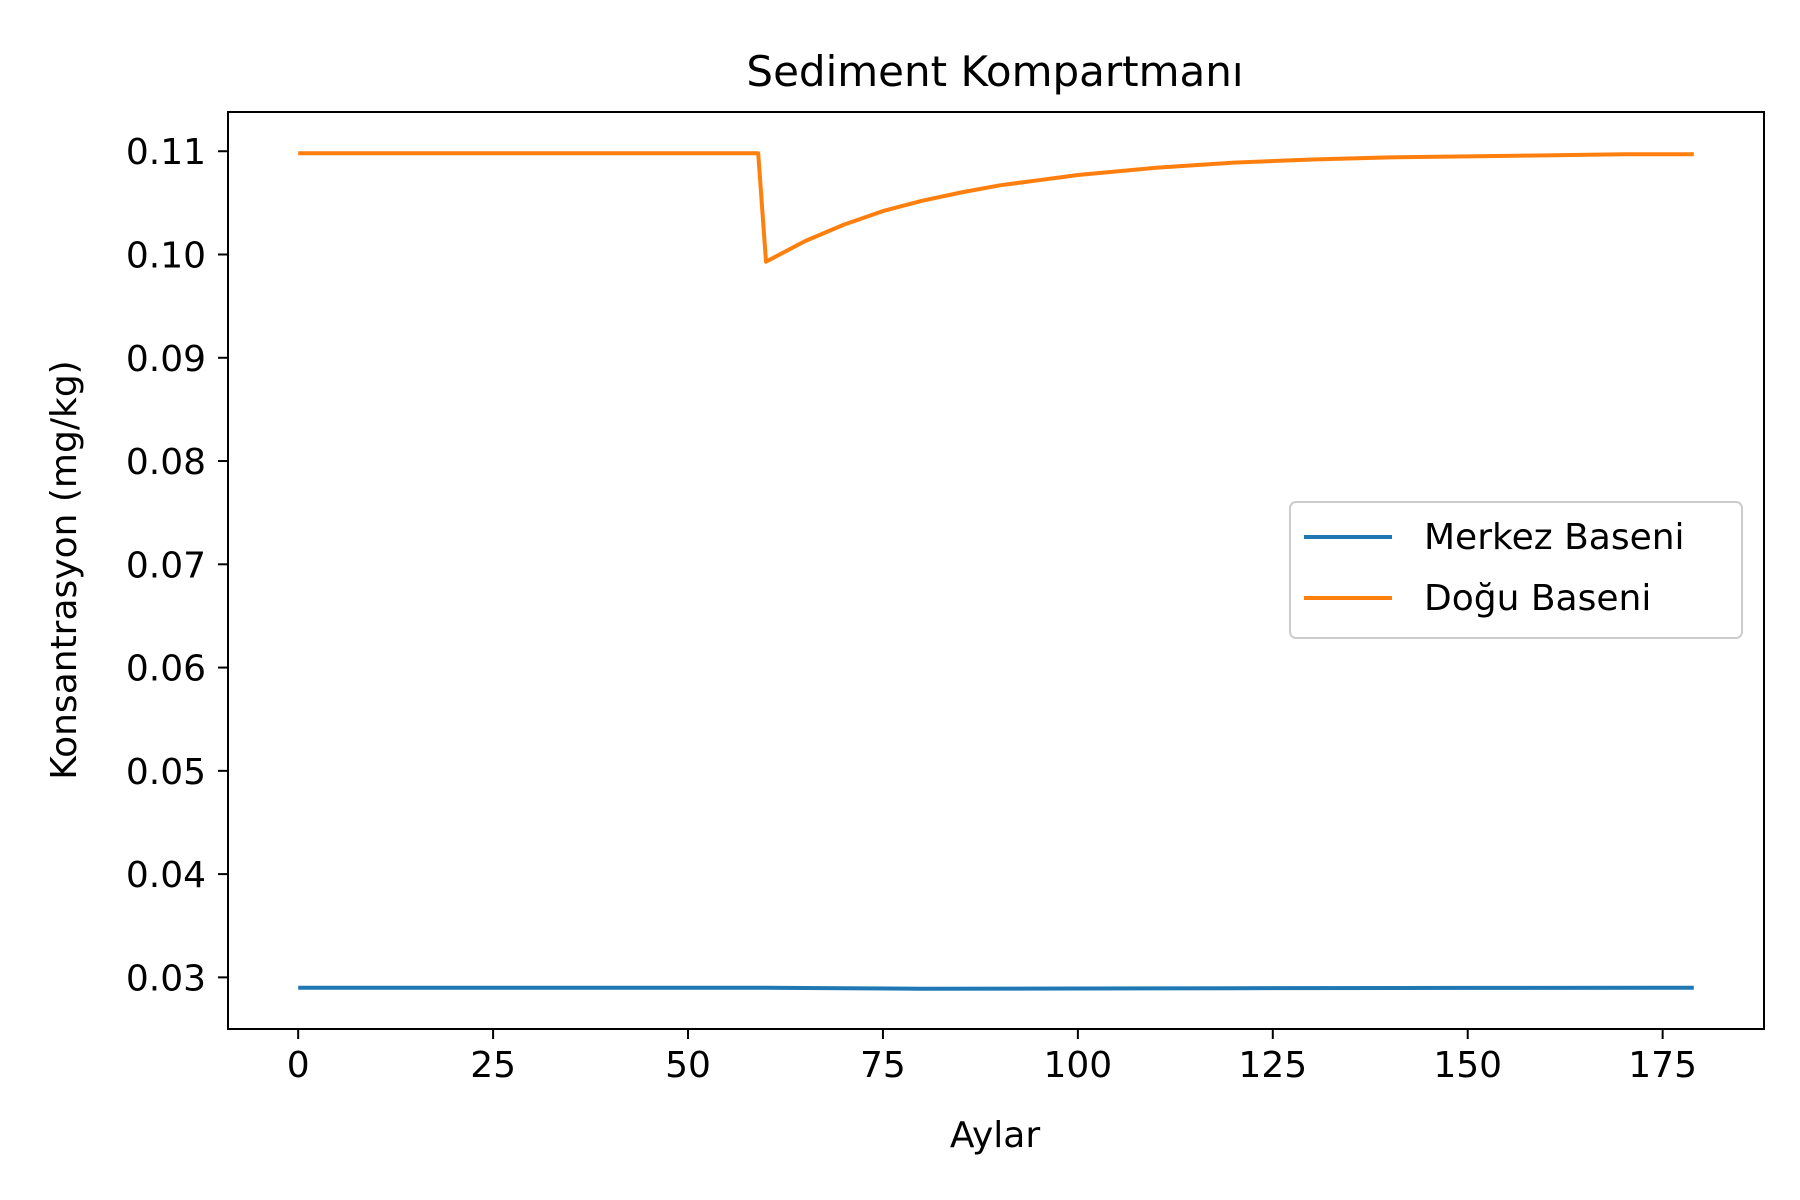 This screenshot has width=1800, height=1200. I want to click on x-tick-label: 0, so click(298, 1065).